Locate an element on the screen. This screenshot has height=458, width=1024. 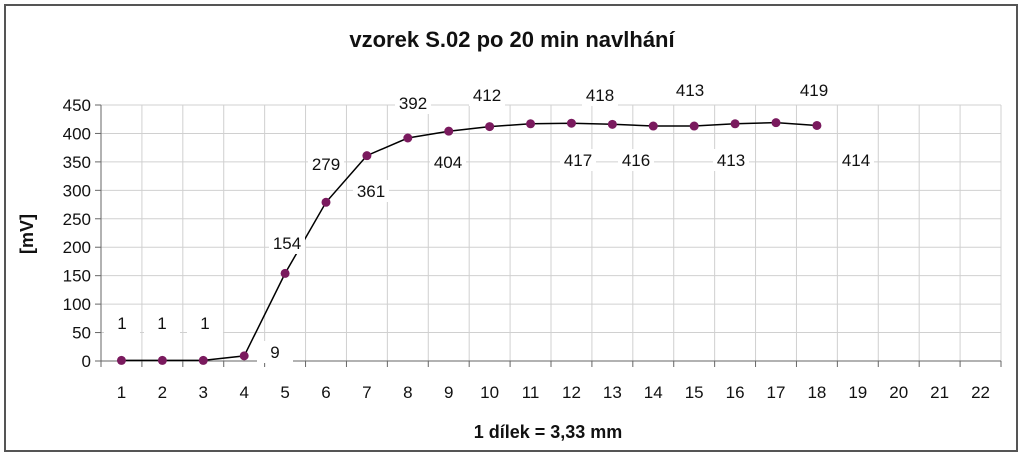
data-label: 414 is located at coordinates (856, 160).